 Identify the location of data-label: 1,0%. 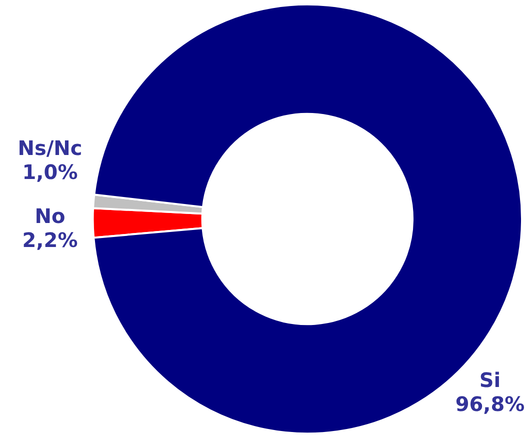
(50, 172).